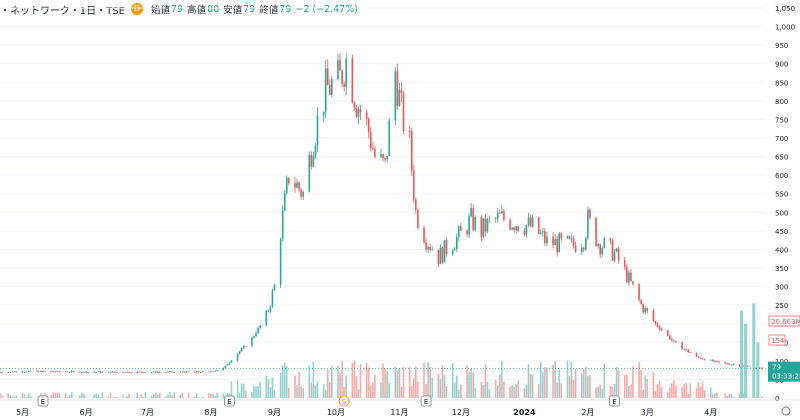 The width and height of the screenshot is (800, 420). Describe the element at coordinates (399, 412) in the screenshot. I see `month-label: 11月` at that location.